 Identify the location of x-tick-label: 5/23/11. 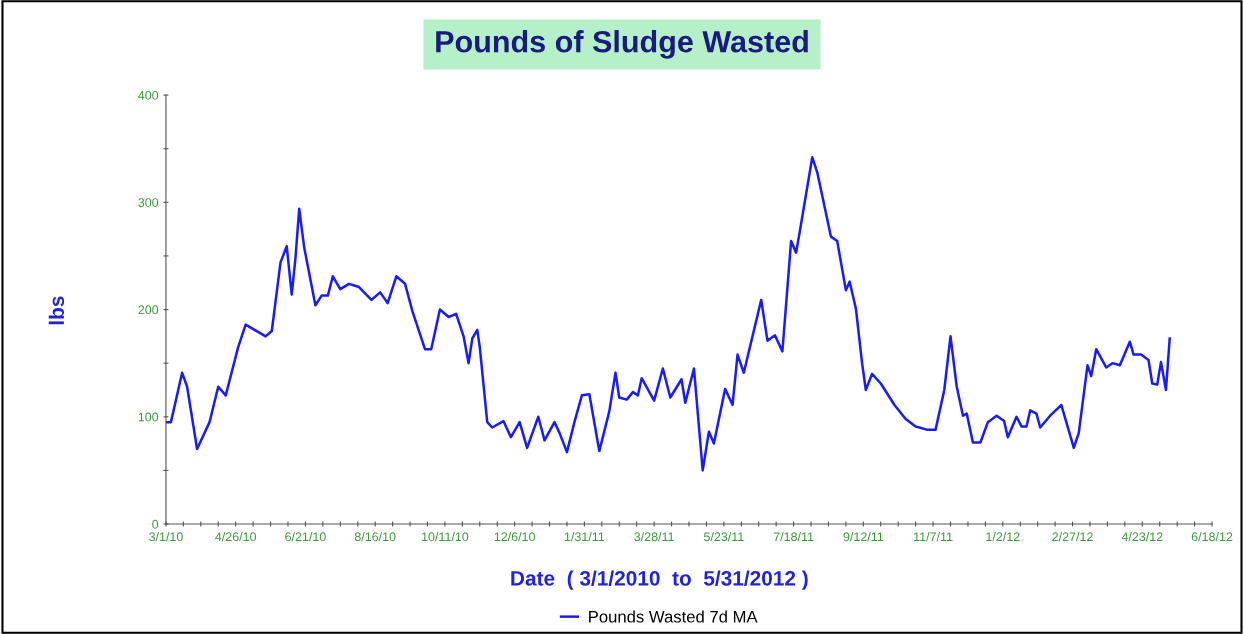
(723, 536).